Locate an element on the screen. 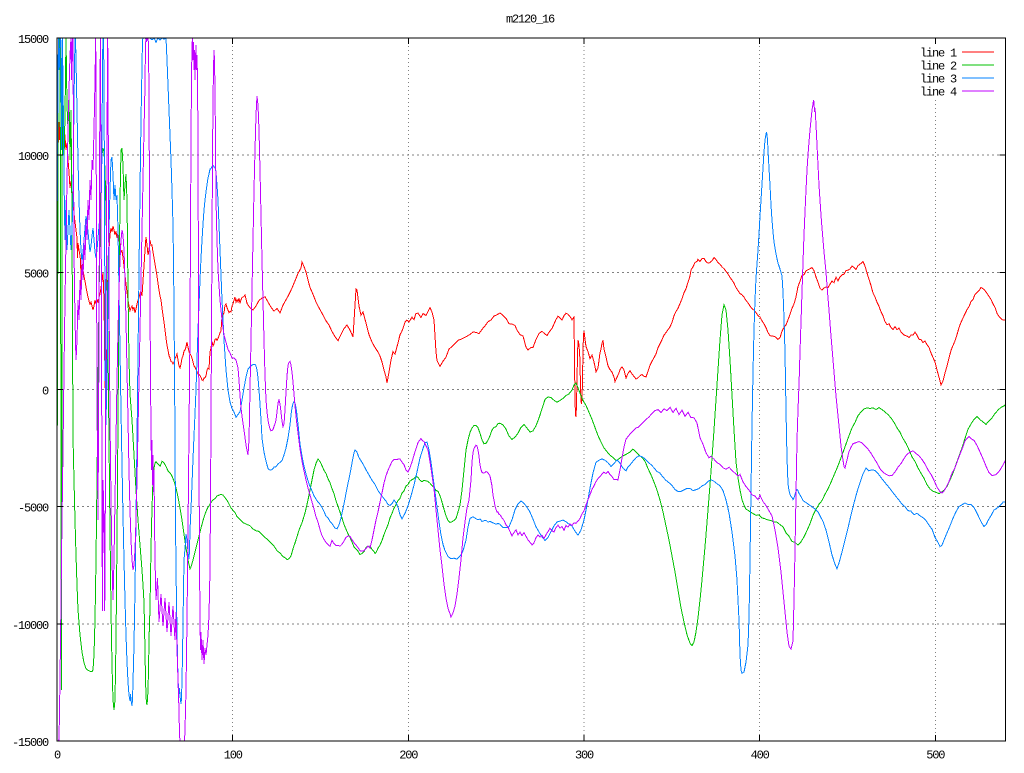 Image resolution: width=1024 pixels, height=773 pixels. svg-text: 500 is located at coordinates (935, 756).